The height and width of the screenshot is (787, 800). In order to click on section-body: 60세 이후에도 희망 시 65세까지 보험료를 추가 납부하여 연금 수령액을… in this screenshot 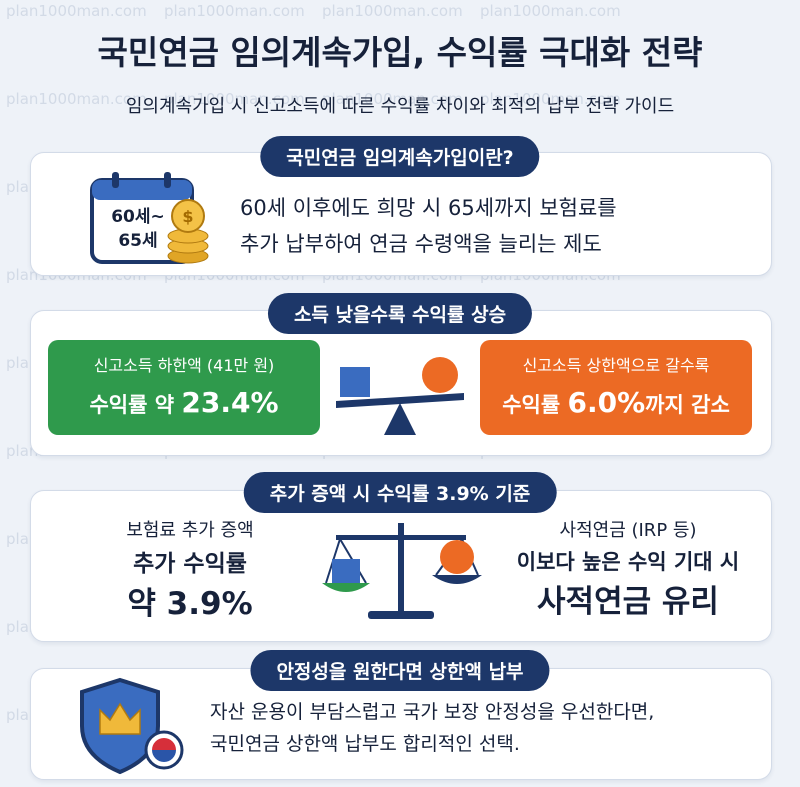, I will do `click(428, 226)`.